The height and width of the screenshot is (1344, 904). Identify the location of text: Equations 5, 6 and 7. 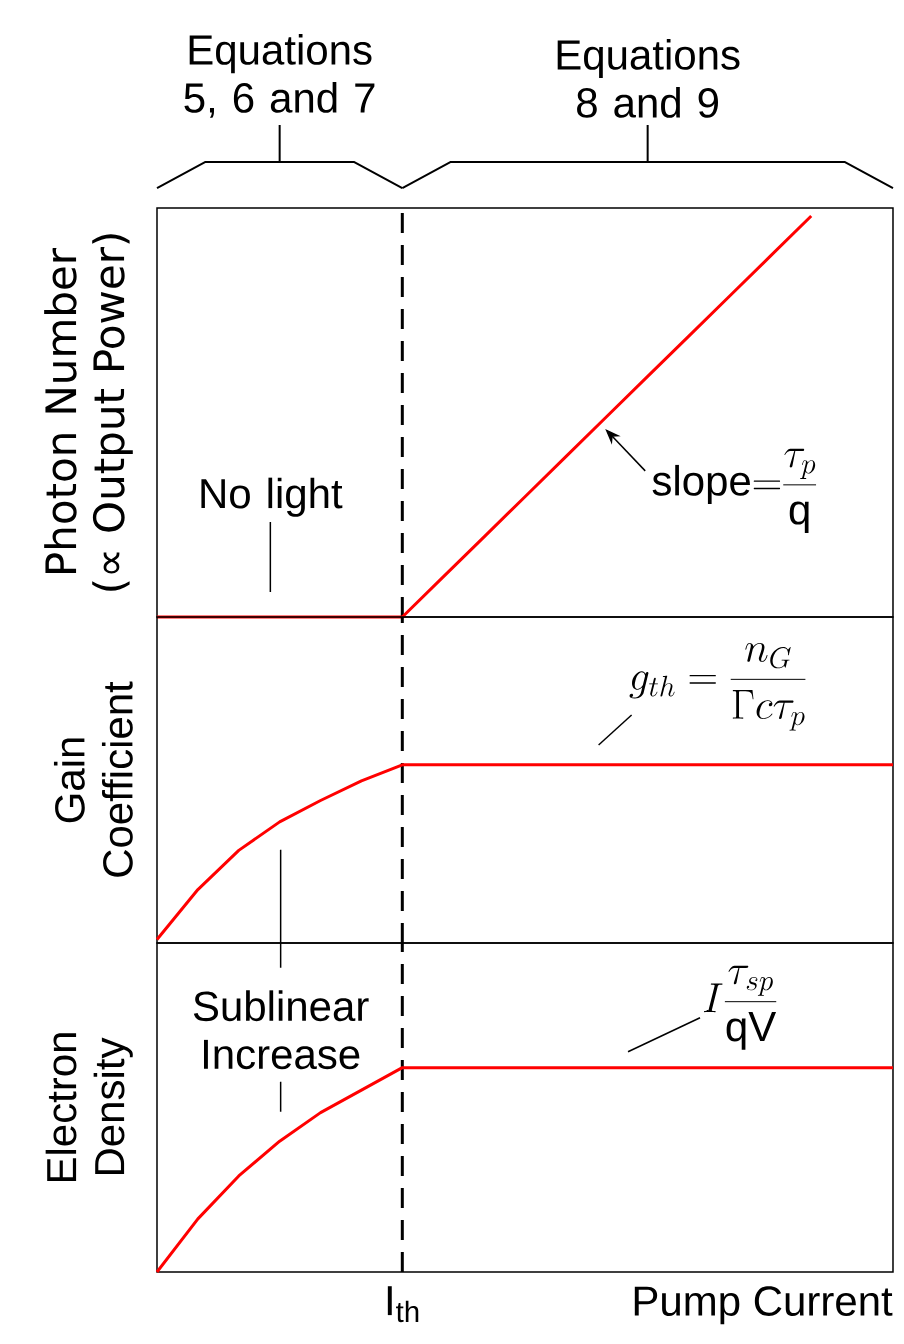
(279, 76).